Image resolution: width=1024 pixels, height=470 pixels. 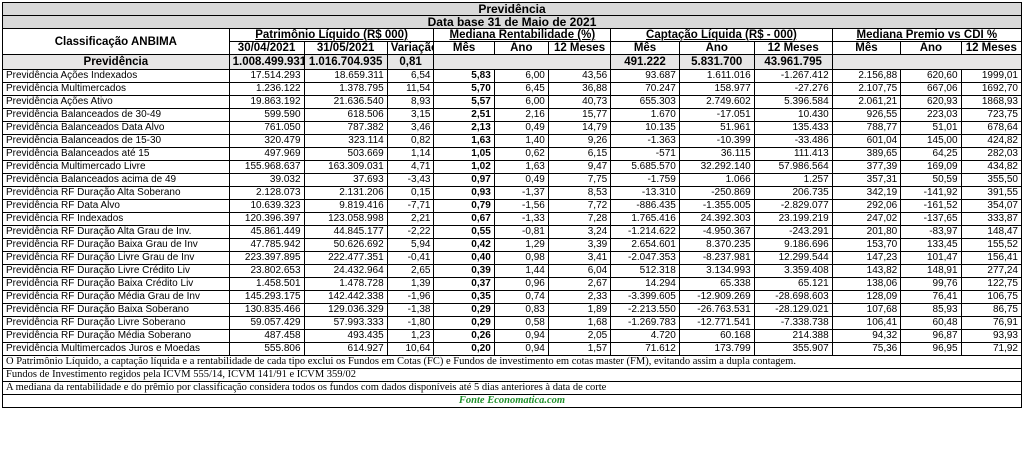 What do you see at coordinates (793, 284) in the screenshot?
I see `cell-cap-12-meses: 65.121` at bounding box center [793, 284].